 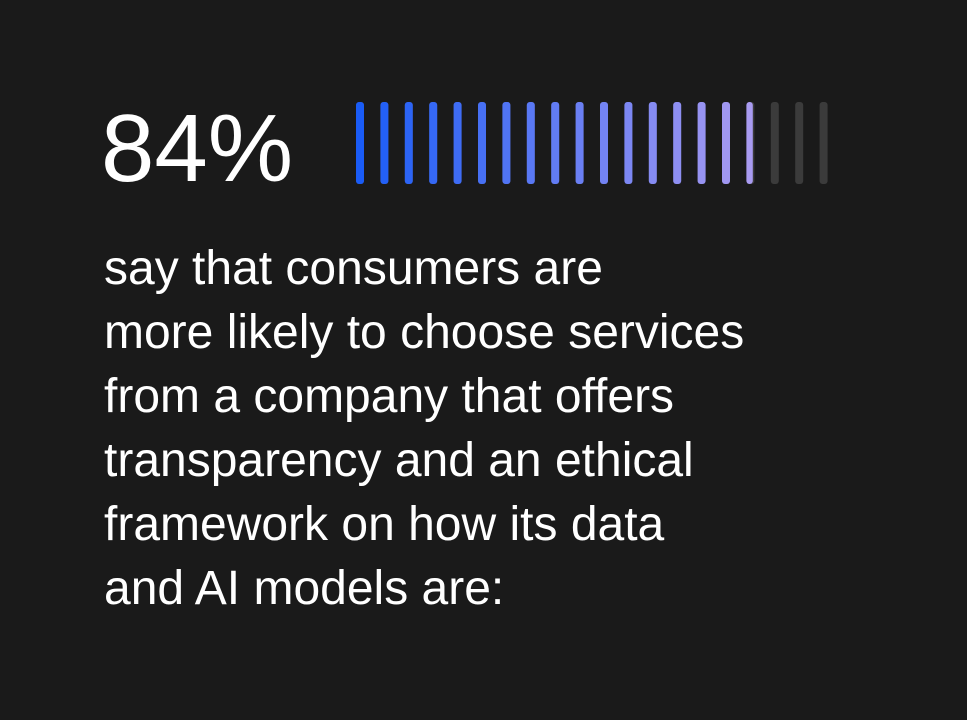 What do you see at coordinates (353, 268) in the screenshot?
I see `description-line: say that consumers are` at bounding box center [353, 268].